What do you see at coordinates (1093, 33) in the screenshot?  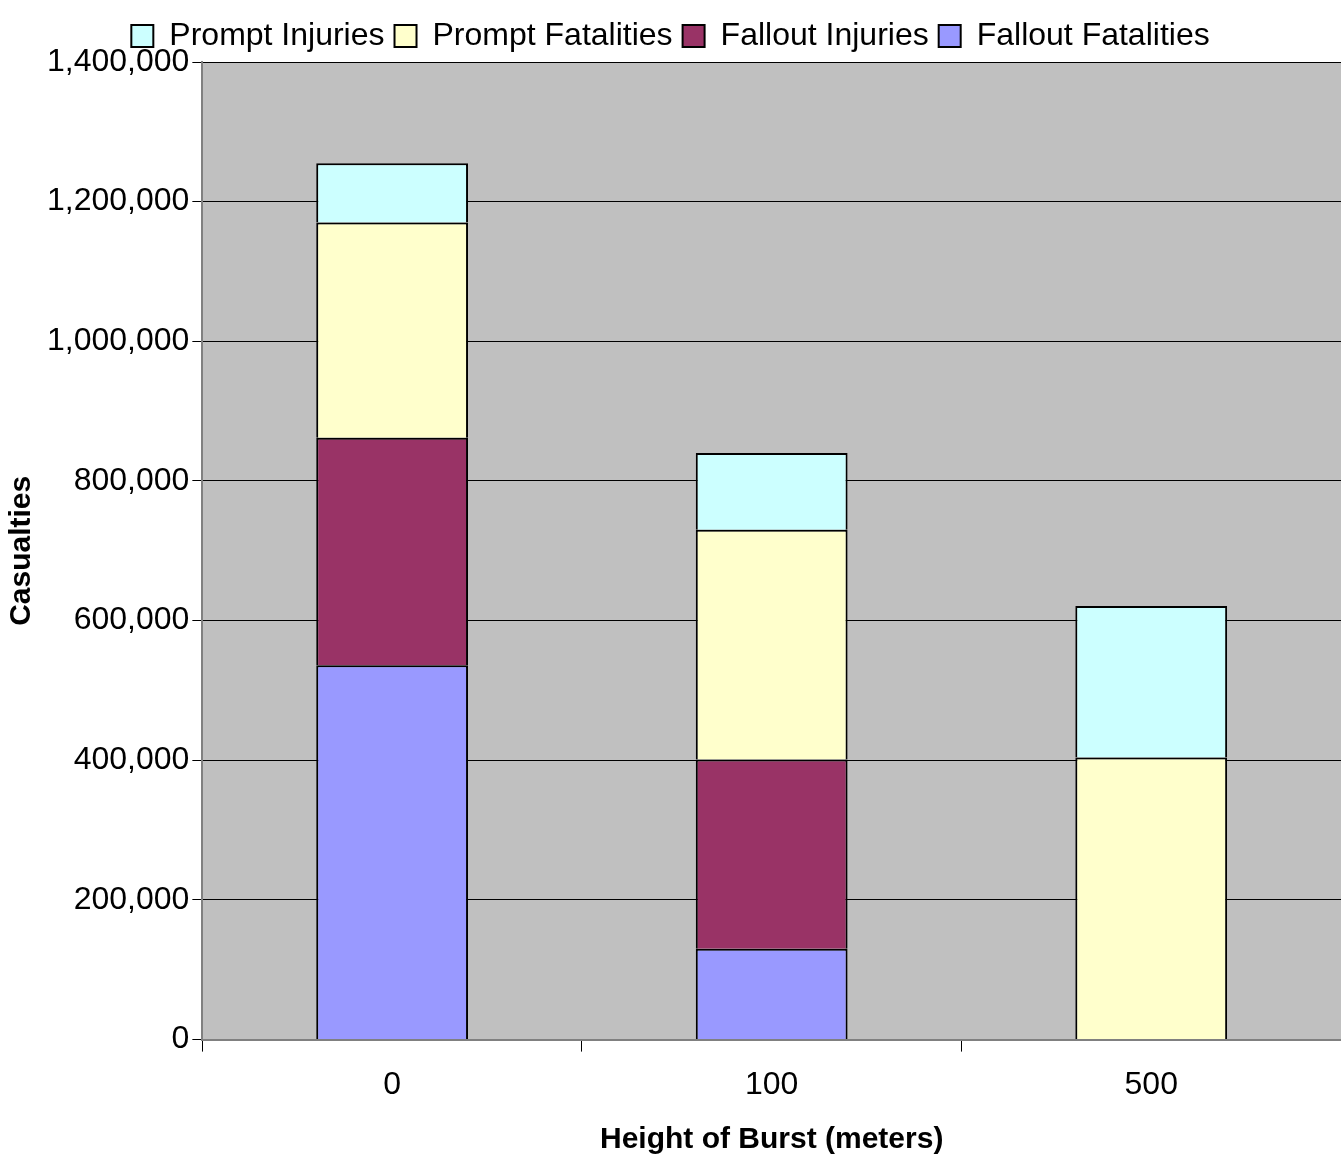 I see `legend-label: Fallout Fatalities` at bounding box center [1093, 33].